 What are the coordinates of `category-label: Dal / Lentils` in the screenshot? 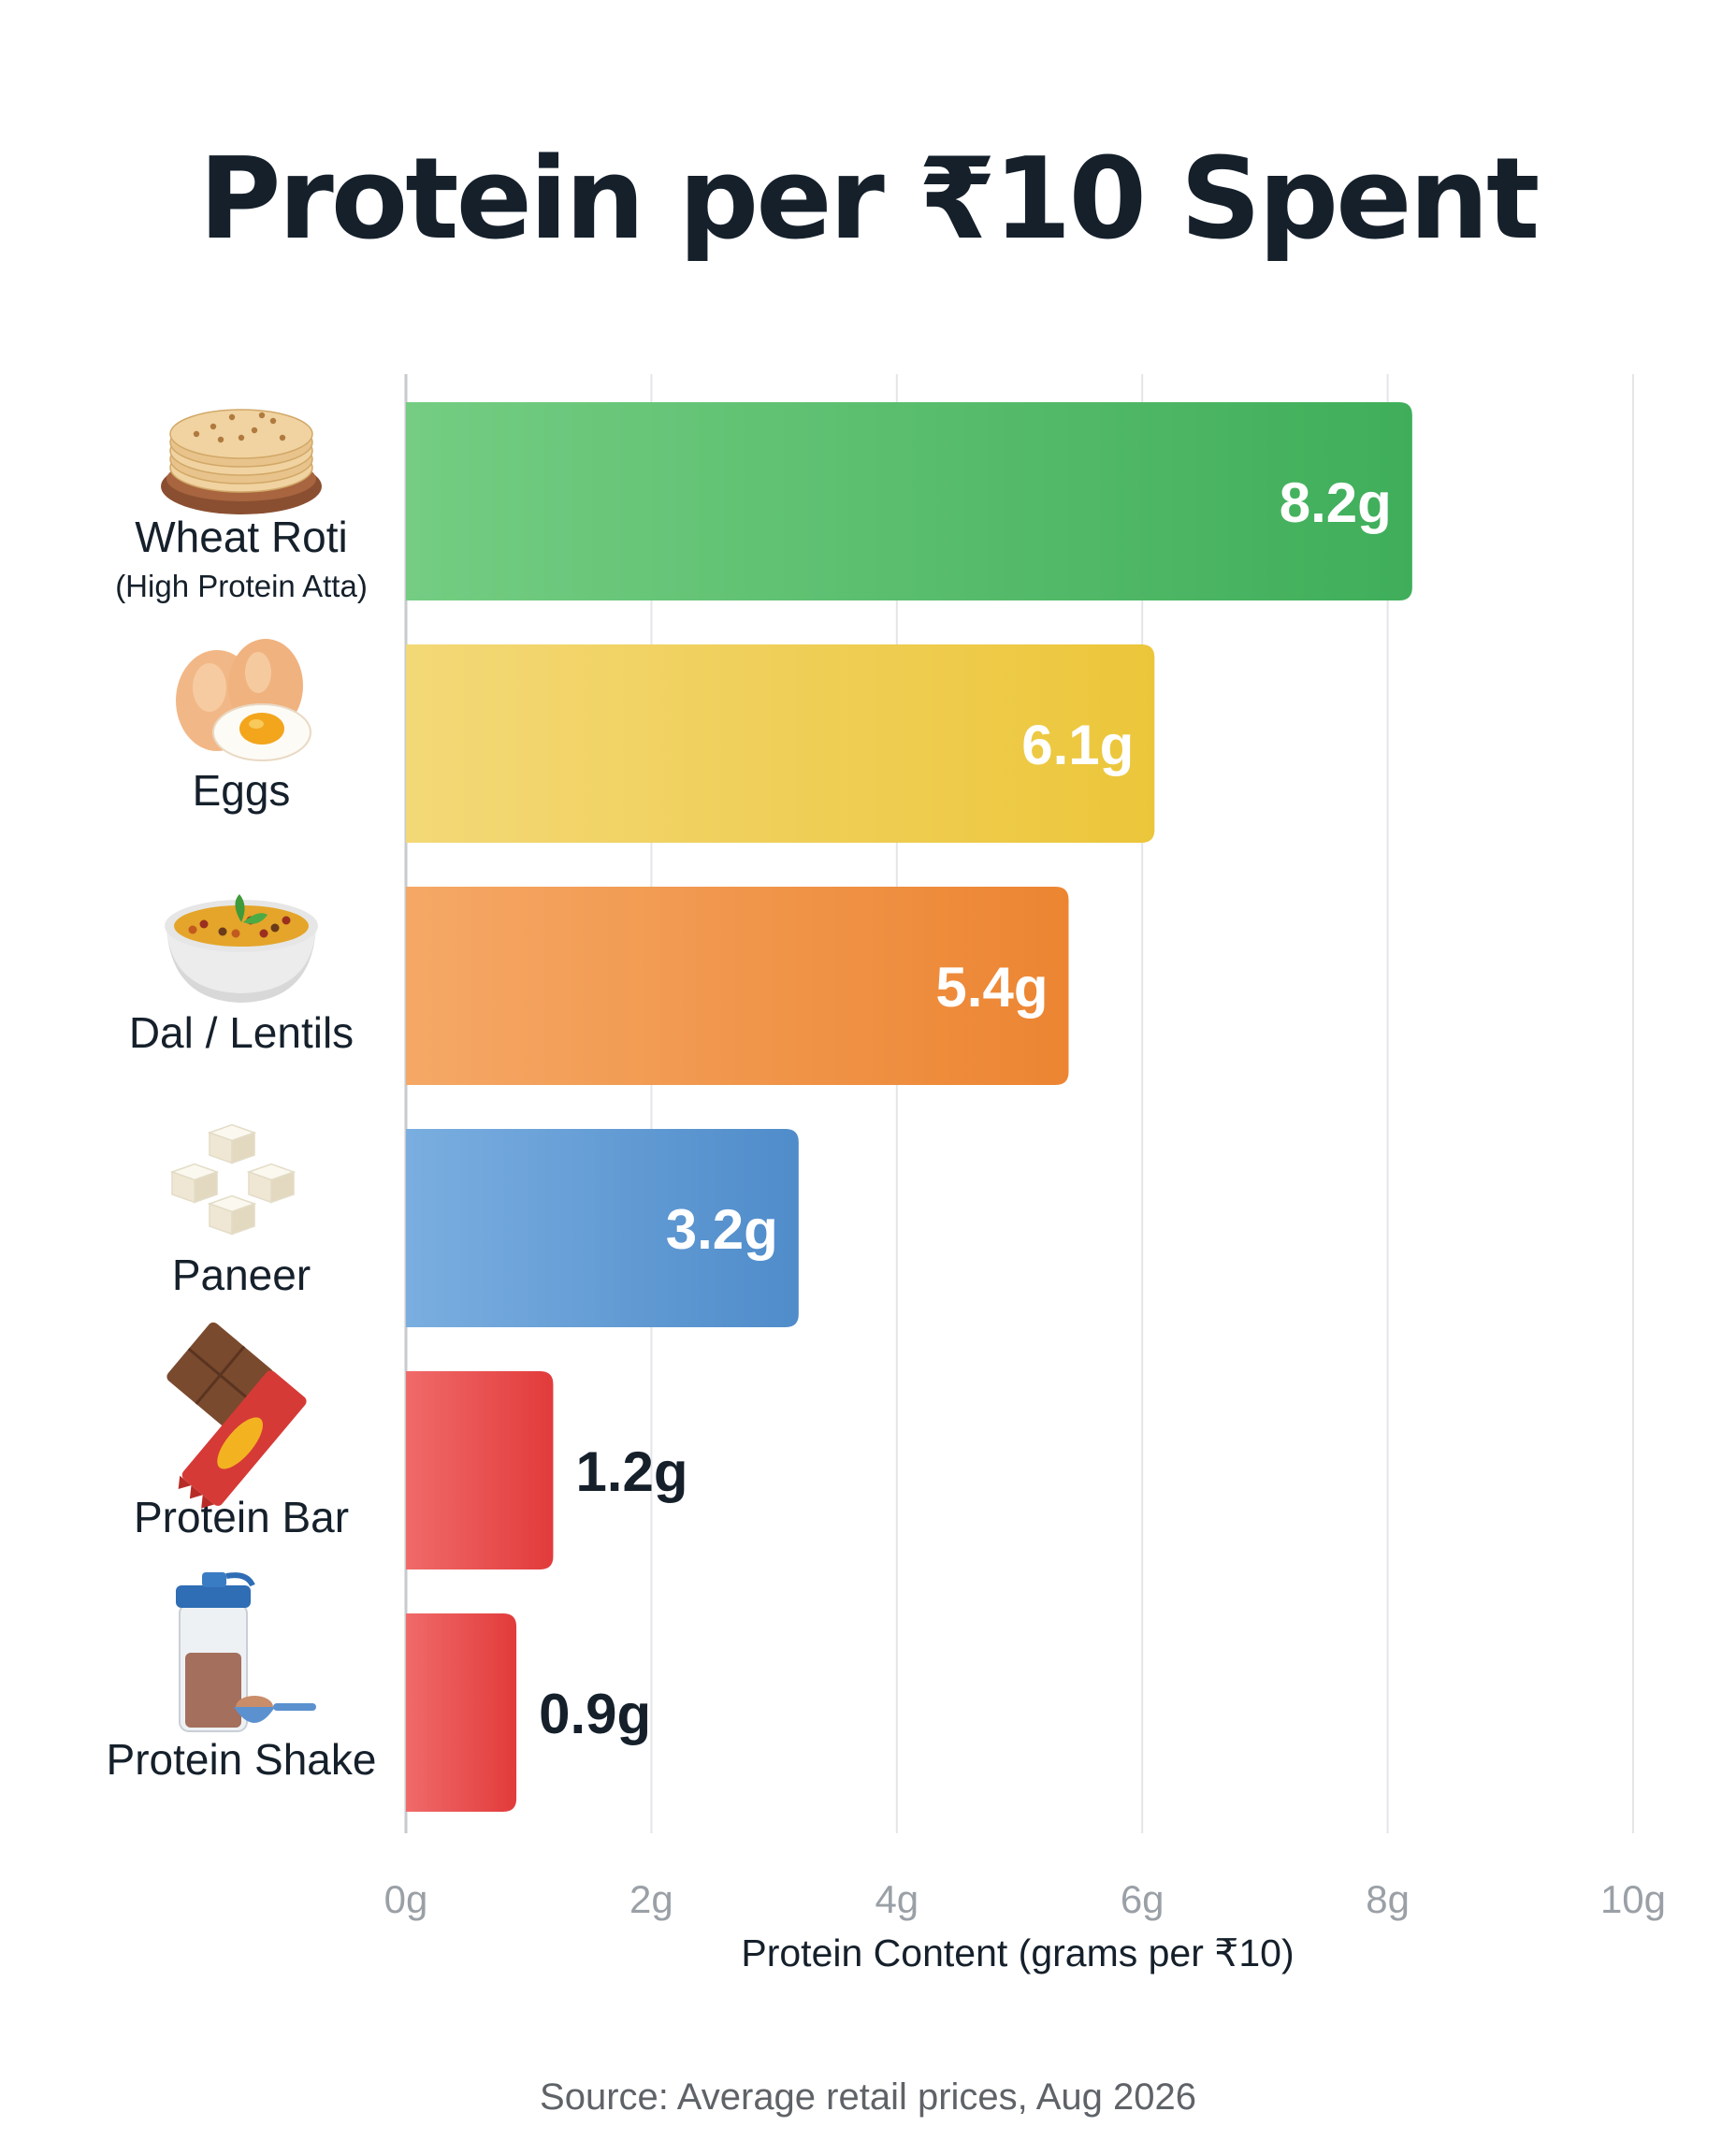 It's located at (241, 1032).